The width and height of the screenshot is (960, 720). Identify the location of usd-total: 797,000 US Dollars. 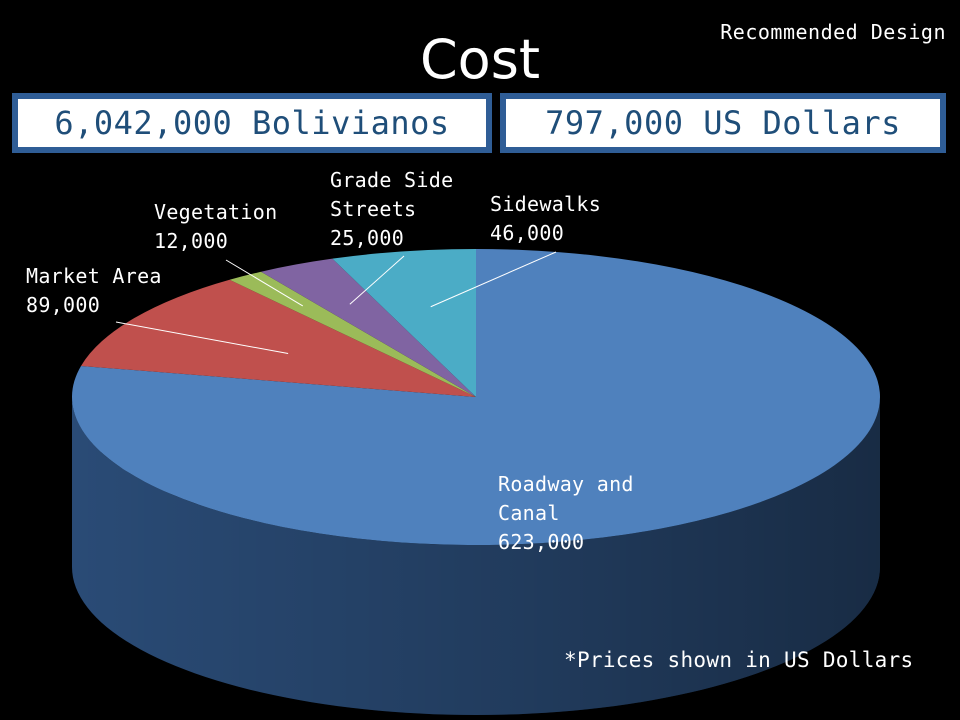
(723, 123).